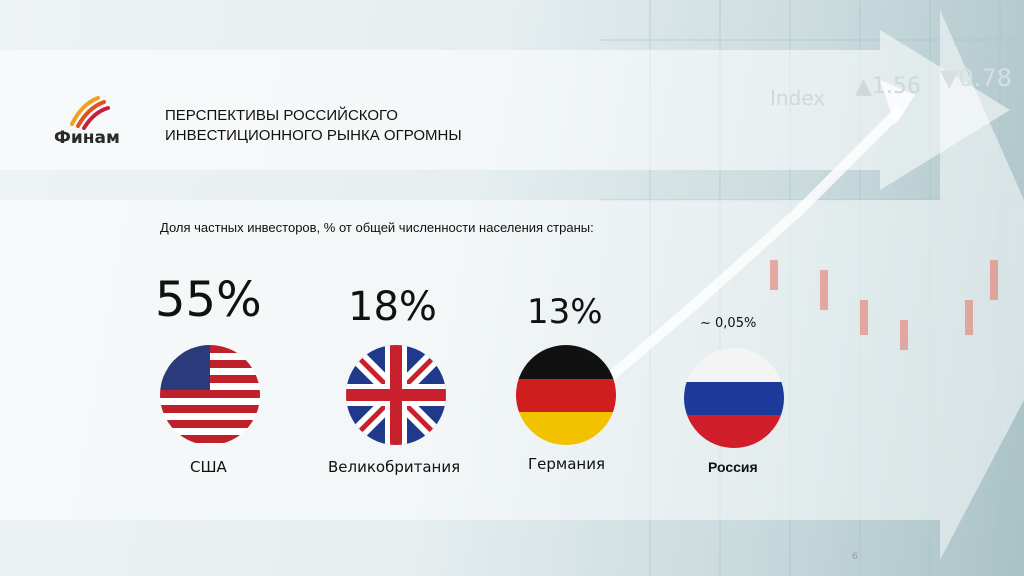 Image resolution: width=1024 pixels, height=576 pixels. What do you see at coordinates (87, 138) in the screenshot?
I see `logo-text: Финам` at bounding box center [87, 138].